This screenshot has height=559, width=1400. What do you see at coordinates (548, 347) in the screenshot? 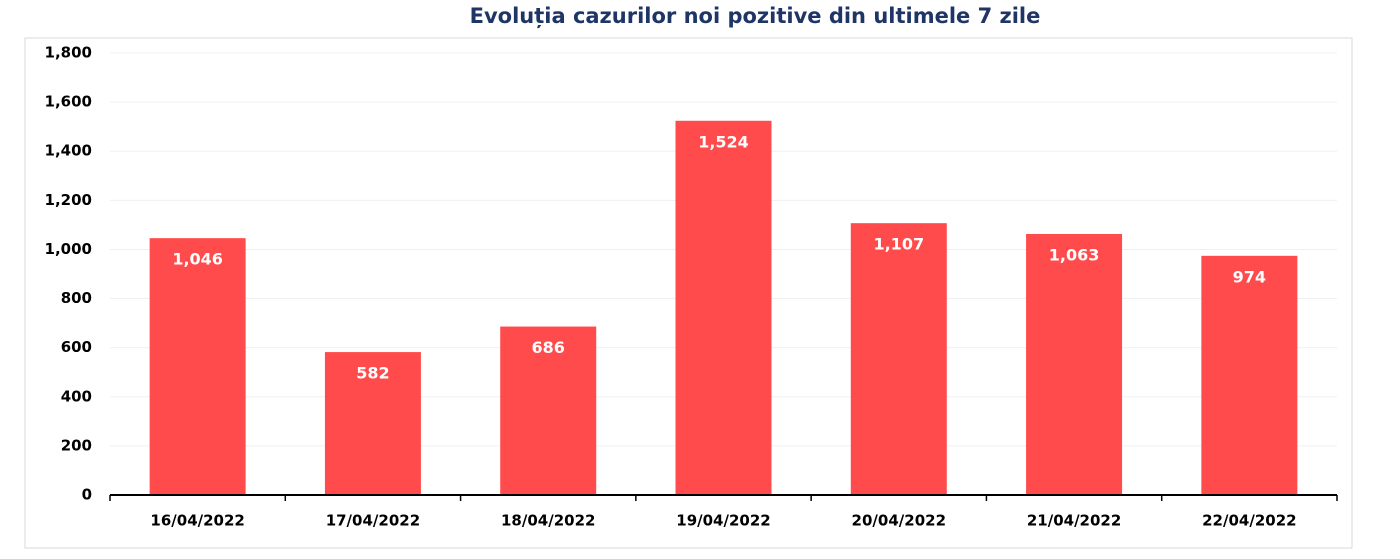
I see `data-label: 686` at bounding box center [548, 347].